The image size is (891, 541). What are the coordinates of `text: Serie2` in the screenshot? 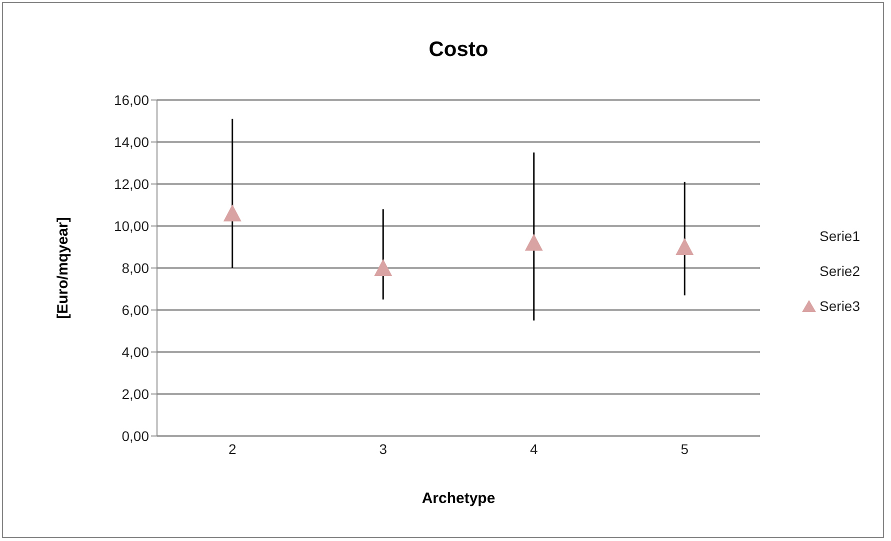 It's located at (839, 271).